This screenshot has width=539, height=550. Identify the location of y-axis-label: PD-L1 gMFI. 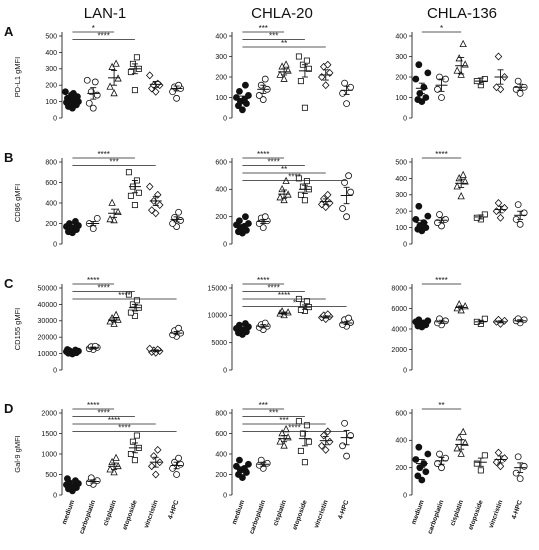
(17, 77).